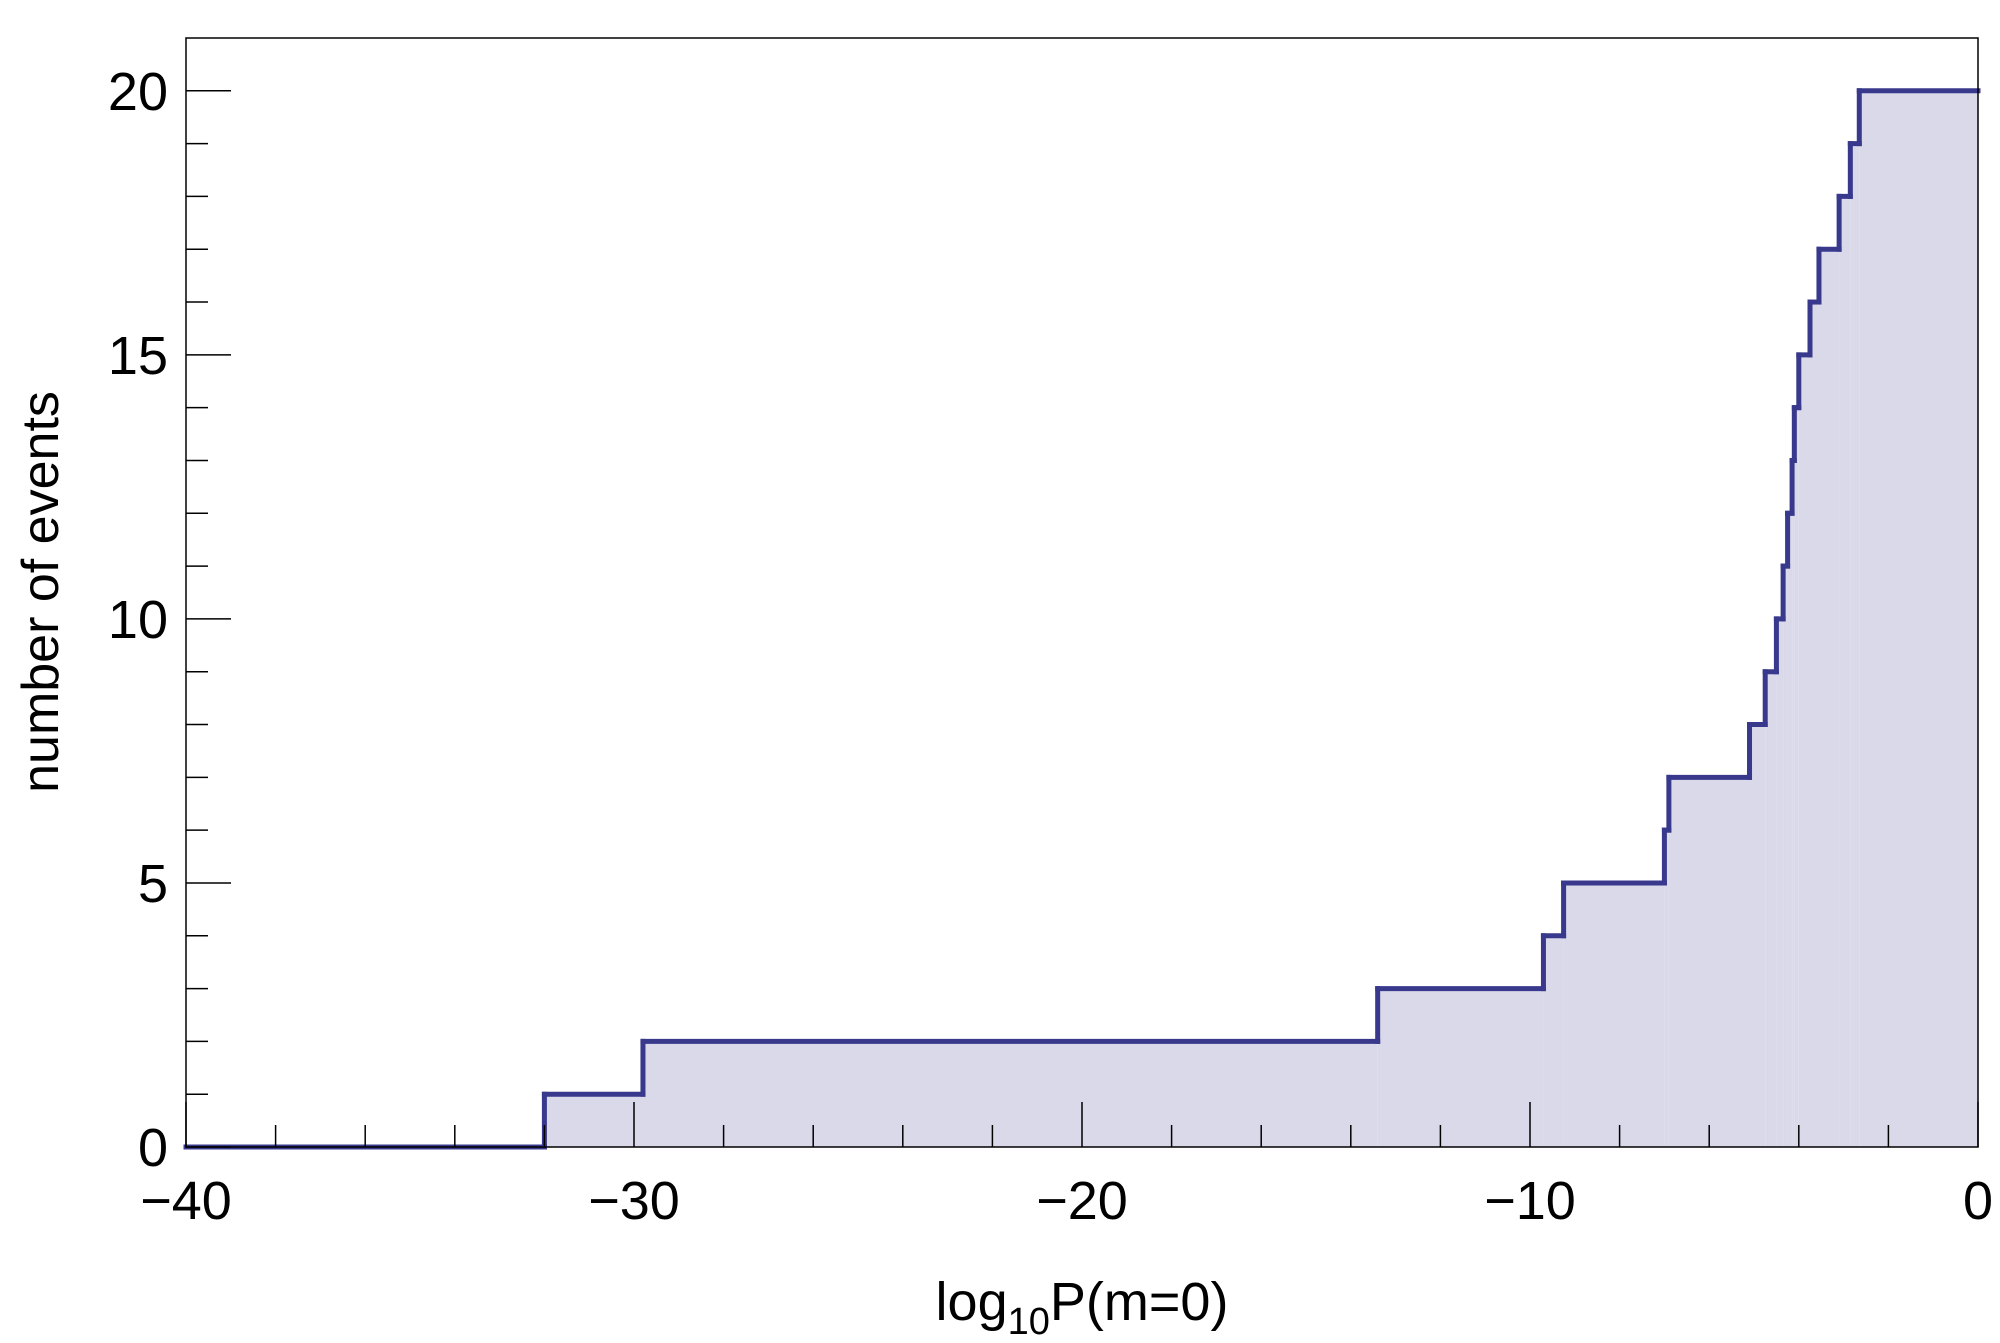 The width and height of the screenshot is (2000, 1343). I want to click on y-tick-label: 10, so click(138, 620).